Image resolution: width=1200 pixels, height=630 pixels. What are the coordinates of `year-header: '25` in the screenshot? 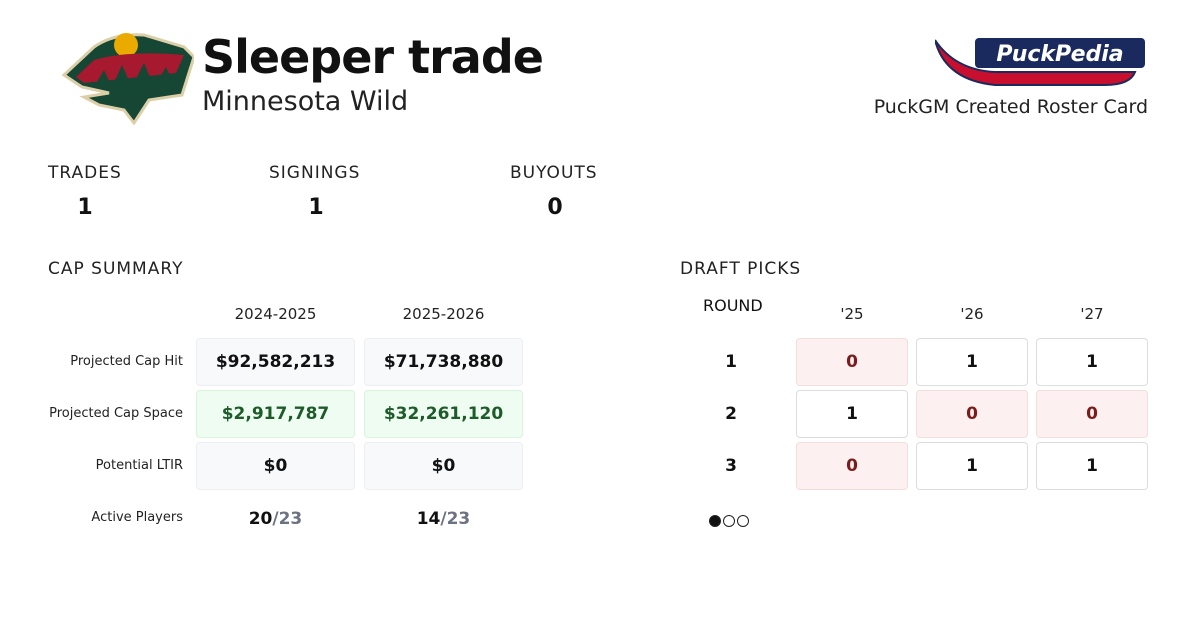 It's located at (852, 314).